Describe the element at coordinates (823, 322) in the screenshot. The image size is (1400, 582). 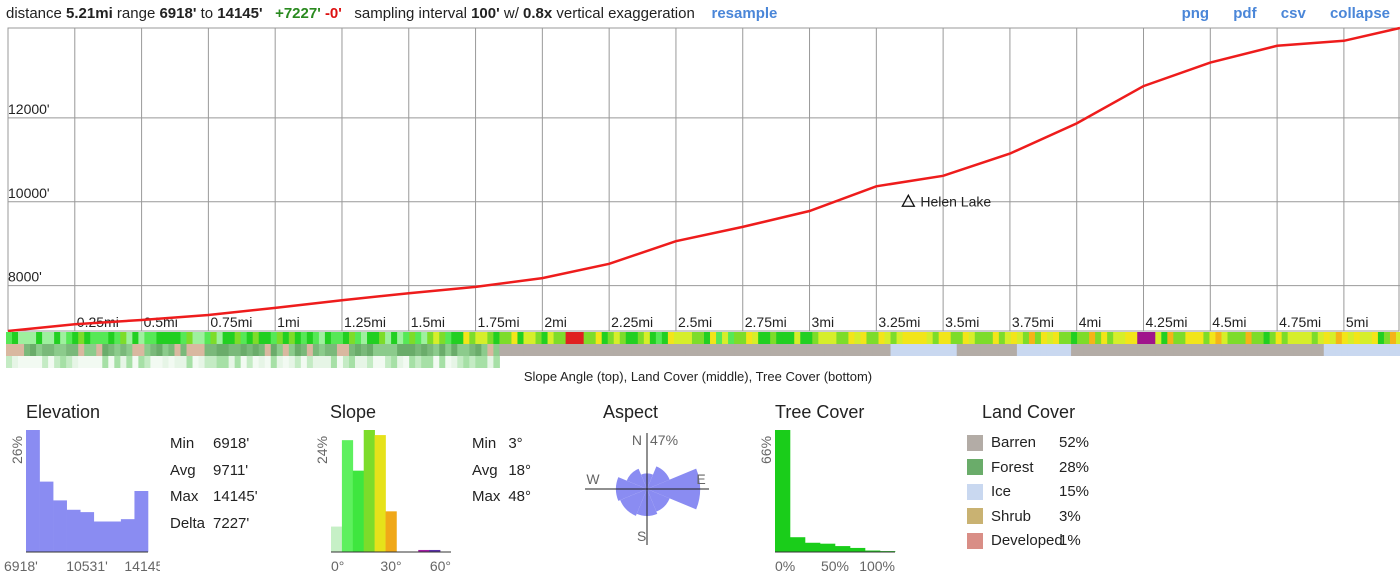
I see `x-tick-label: 3mi` at that location.